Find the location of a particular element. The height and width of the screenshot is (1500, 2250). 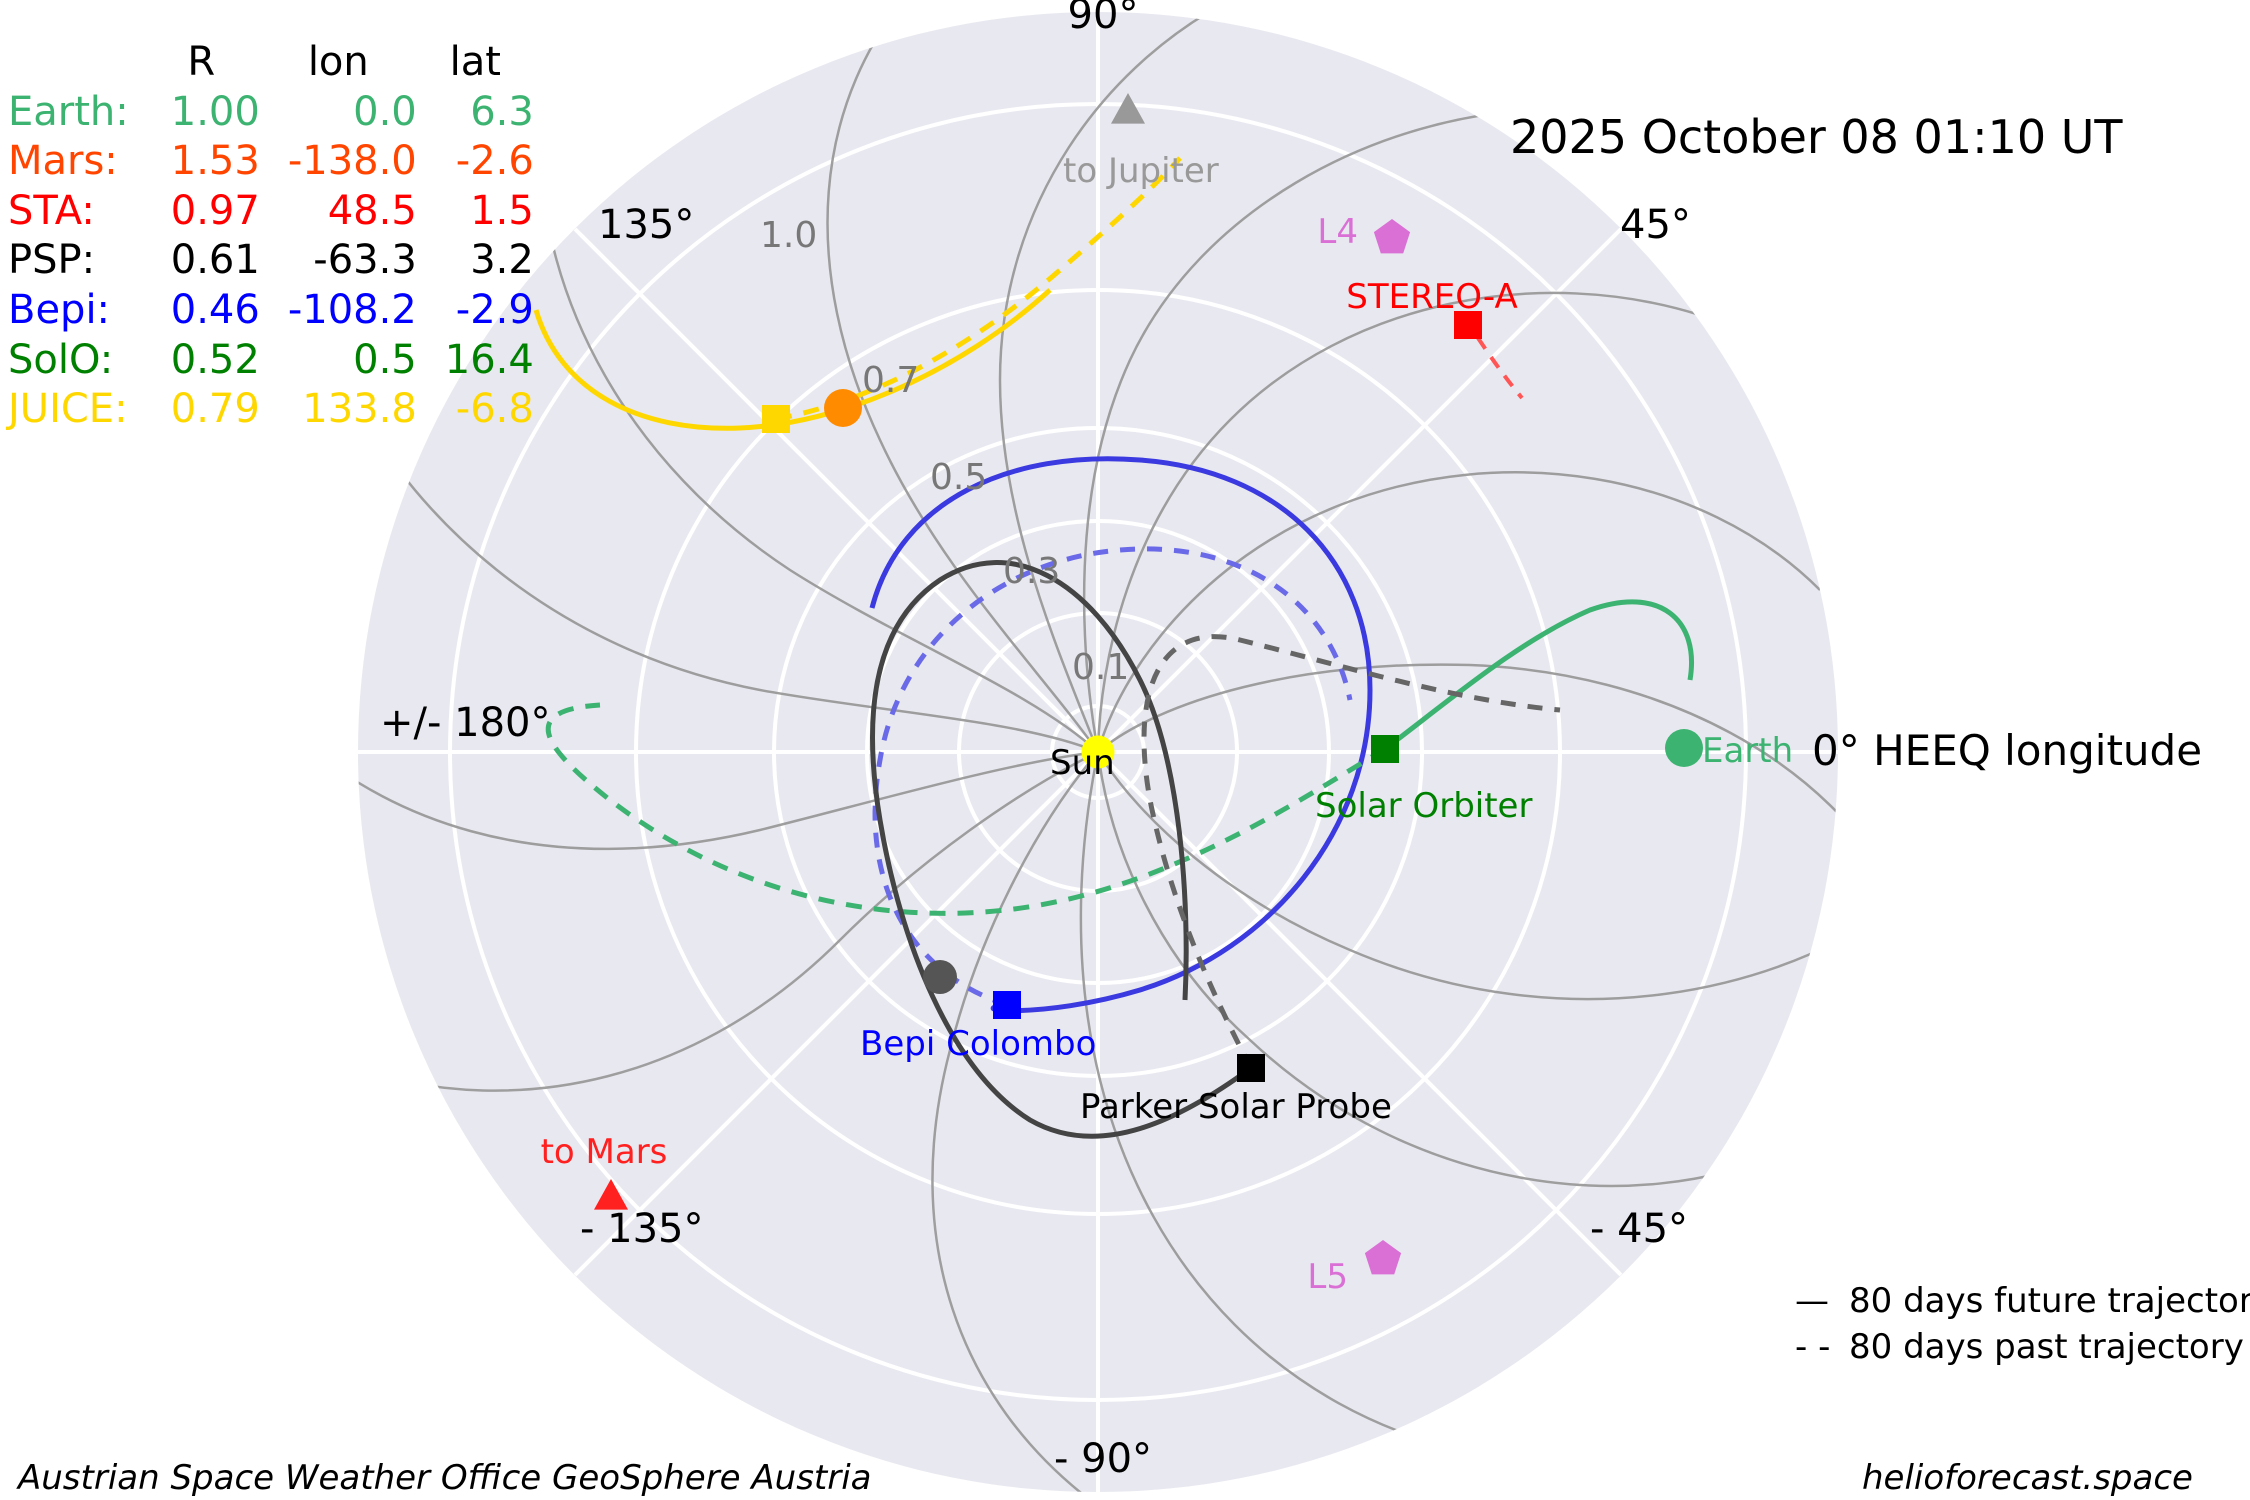

psp-future-trajectory is located at coordinates (1061, 849).